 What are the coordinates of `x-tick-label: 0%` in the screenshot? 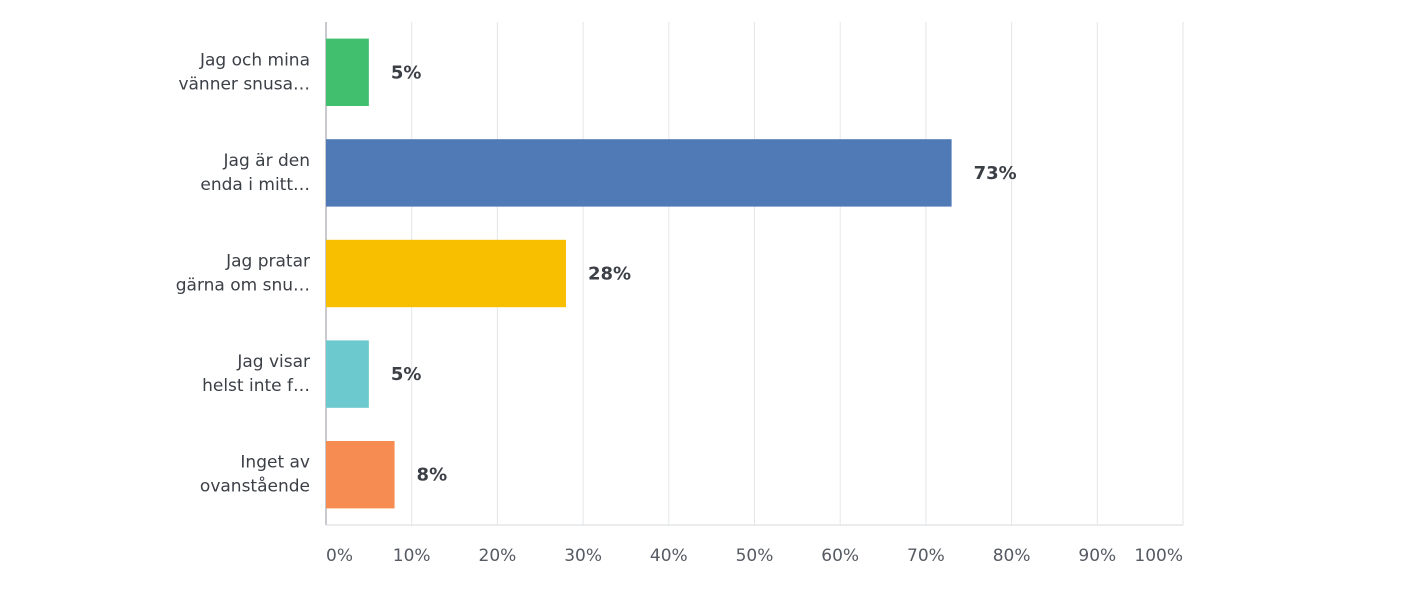 It's located at (339, 556).